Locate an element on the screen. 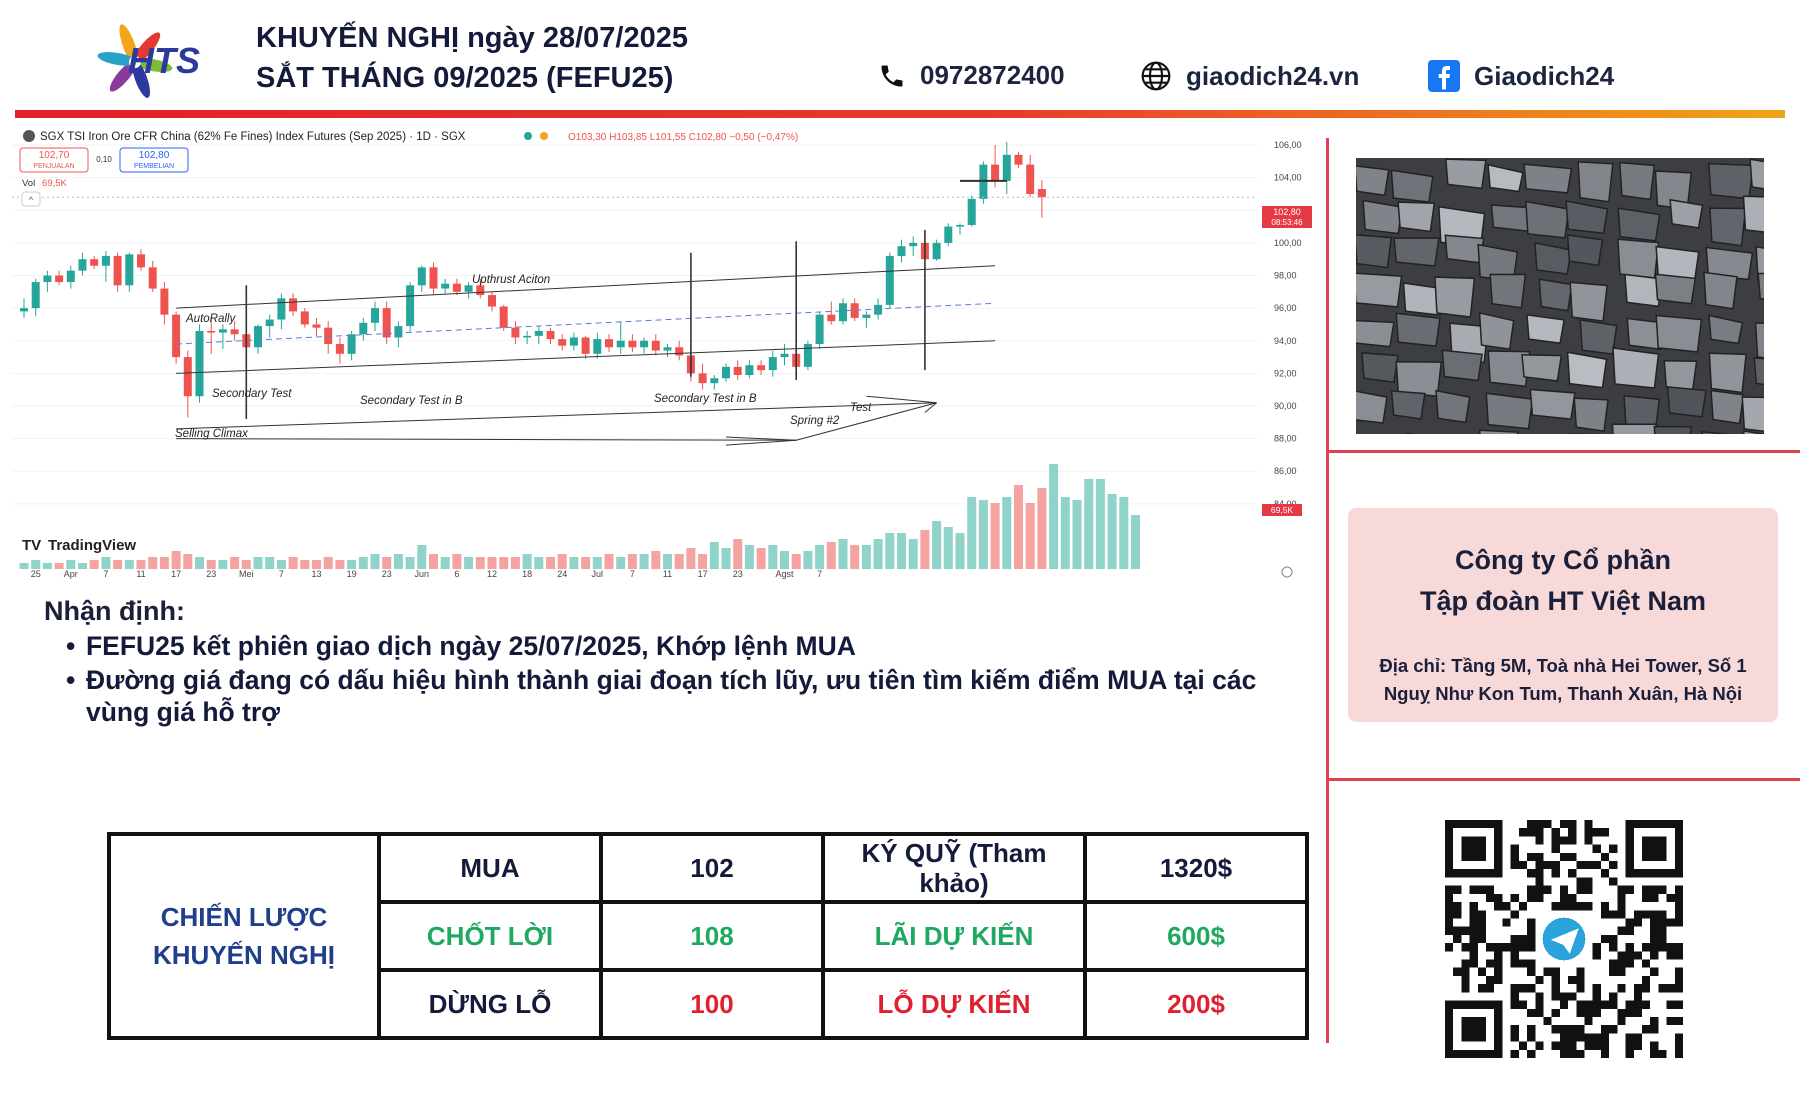 Image resolution: width=1800 pixels, height=1112 pixels. x-tick-label: 24 is located at coordinates (562, 574).